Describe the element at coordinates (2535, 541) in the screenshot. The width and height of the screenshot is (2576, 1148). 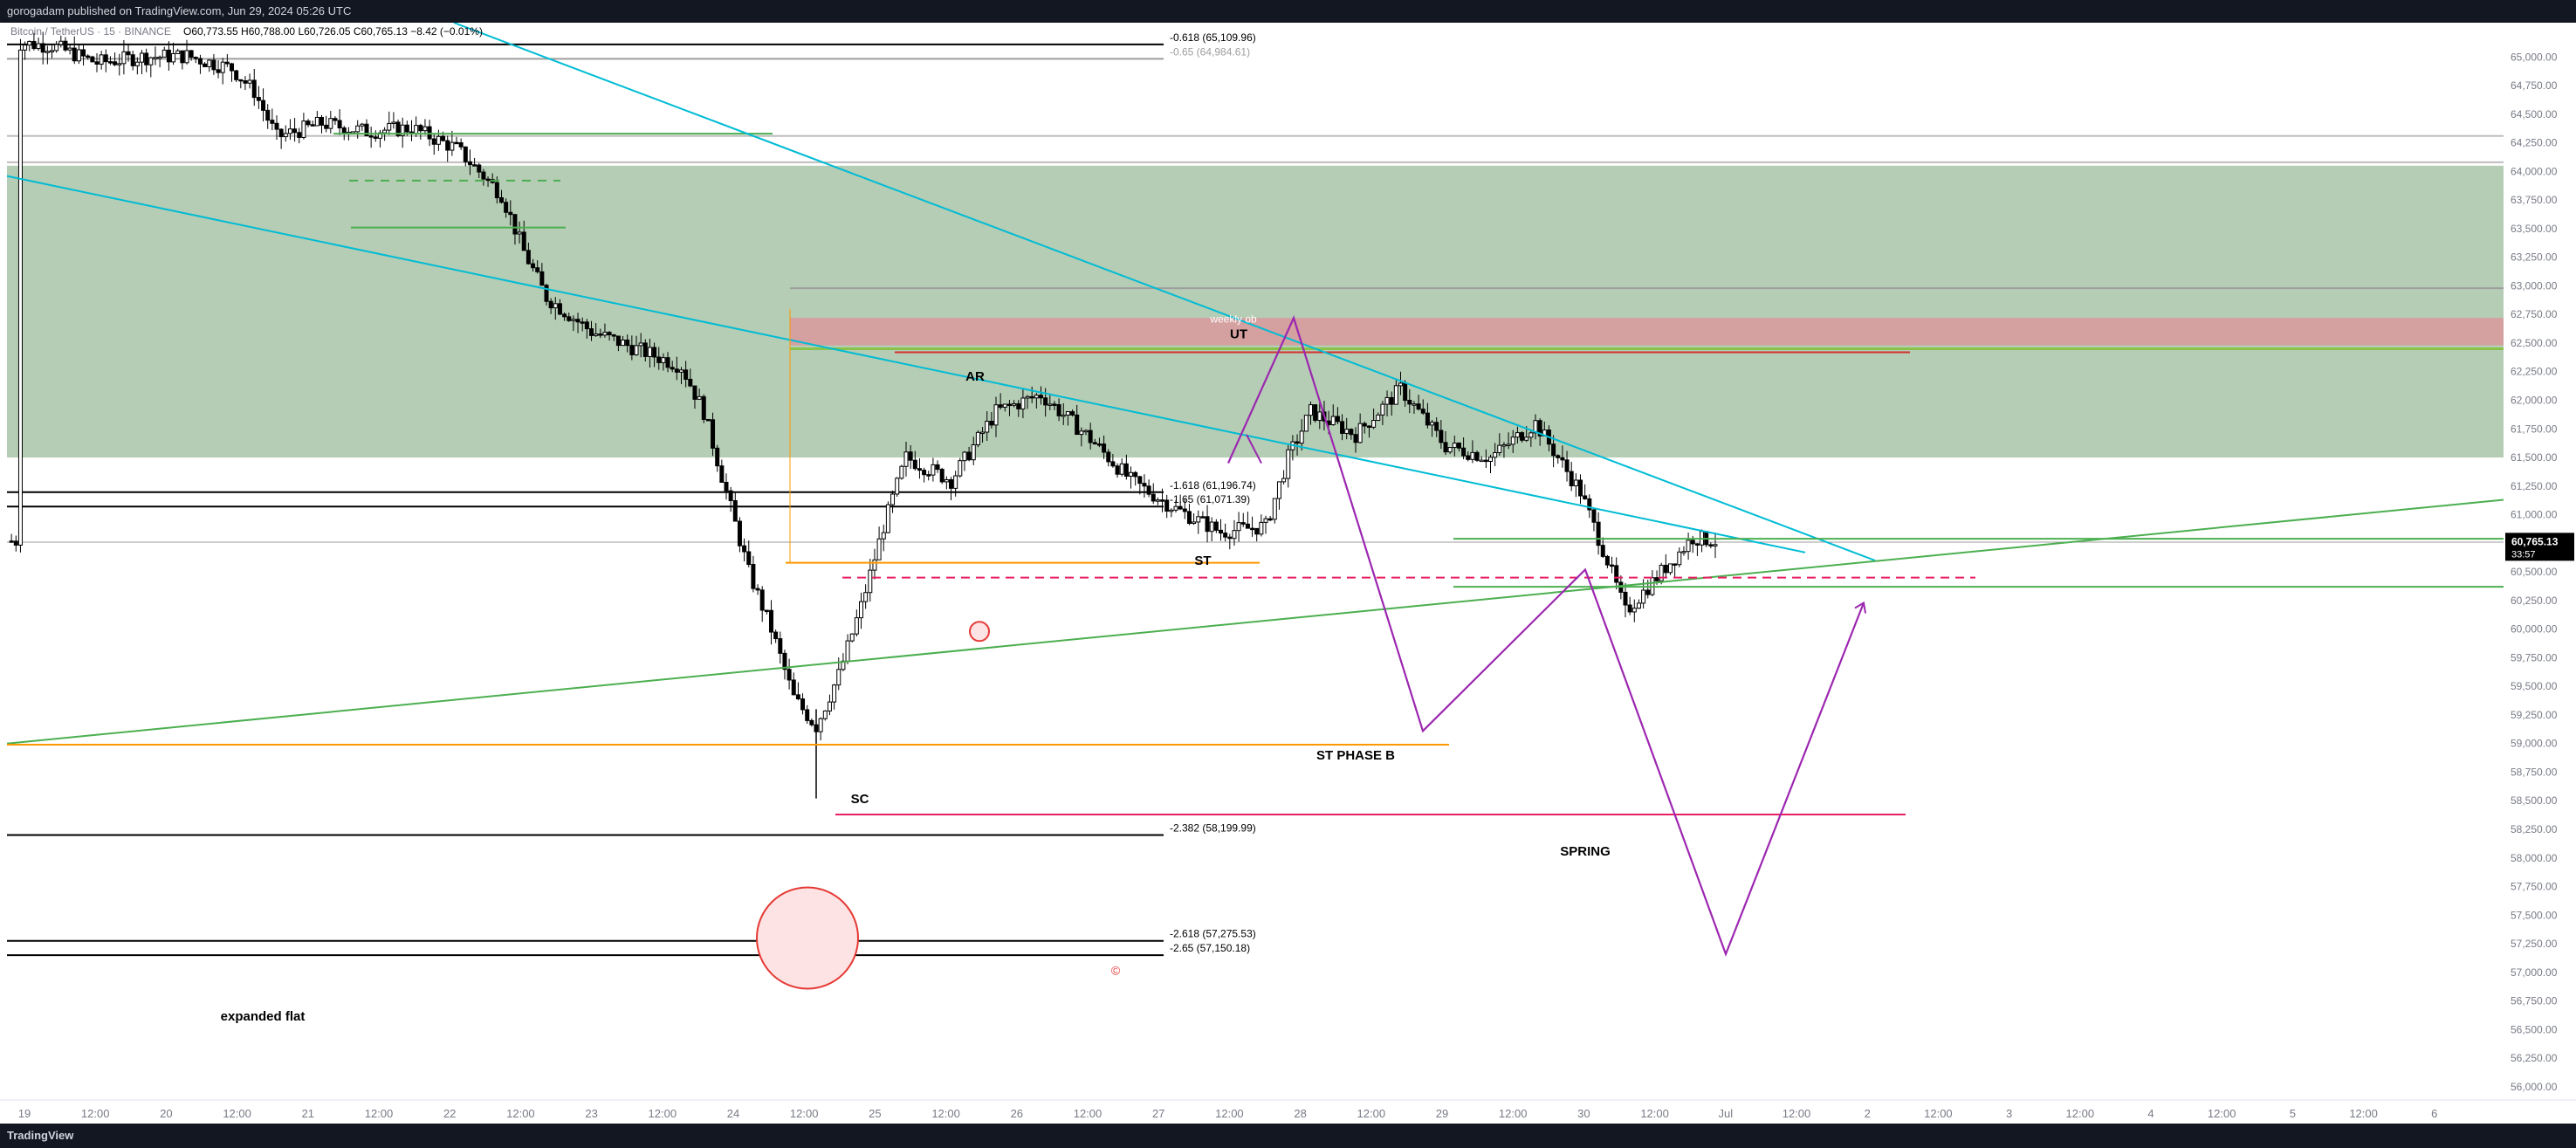
I see `current-price-label: 60,765.13` at that location.